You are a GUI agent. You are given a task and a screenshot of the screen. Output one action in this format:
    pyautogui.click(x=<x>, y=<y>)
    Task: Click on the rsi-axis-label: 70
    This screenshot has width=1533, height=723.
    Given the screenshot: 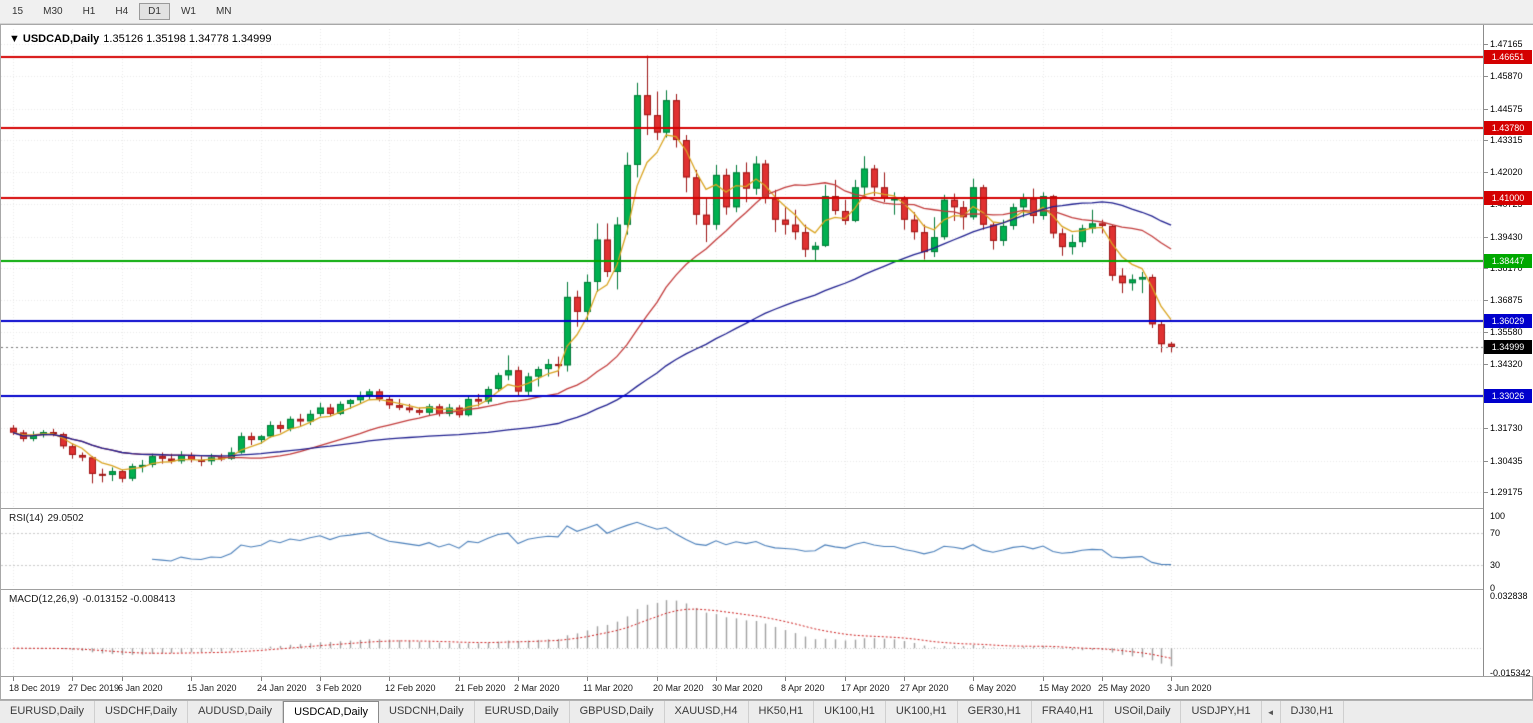 What is the action you would take?
    pyautogui.click(x=1495, y=533)
    